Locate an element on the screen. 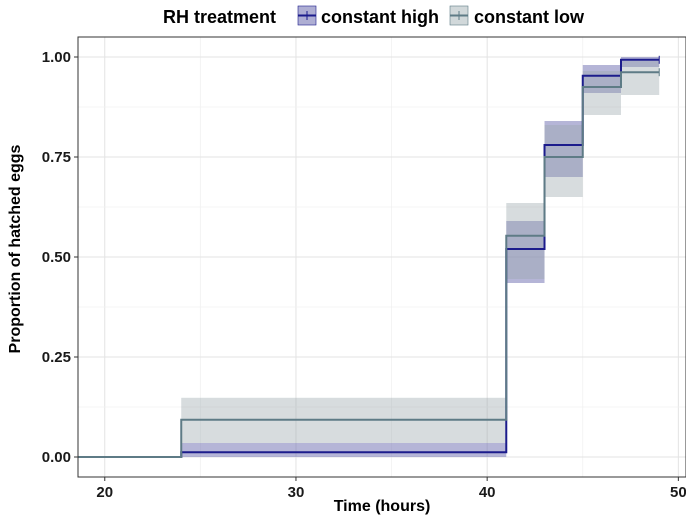  legend-key-constant-high is located at coordinates (307, 15).